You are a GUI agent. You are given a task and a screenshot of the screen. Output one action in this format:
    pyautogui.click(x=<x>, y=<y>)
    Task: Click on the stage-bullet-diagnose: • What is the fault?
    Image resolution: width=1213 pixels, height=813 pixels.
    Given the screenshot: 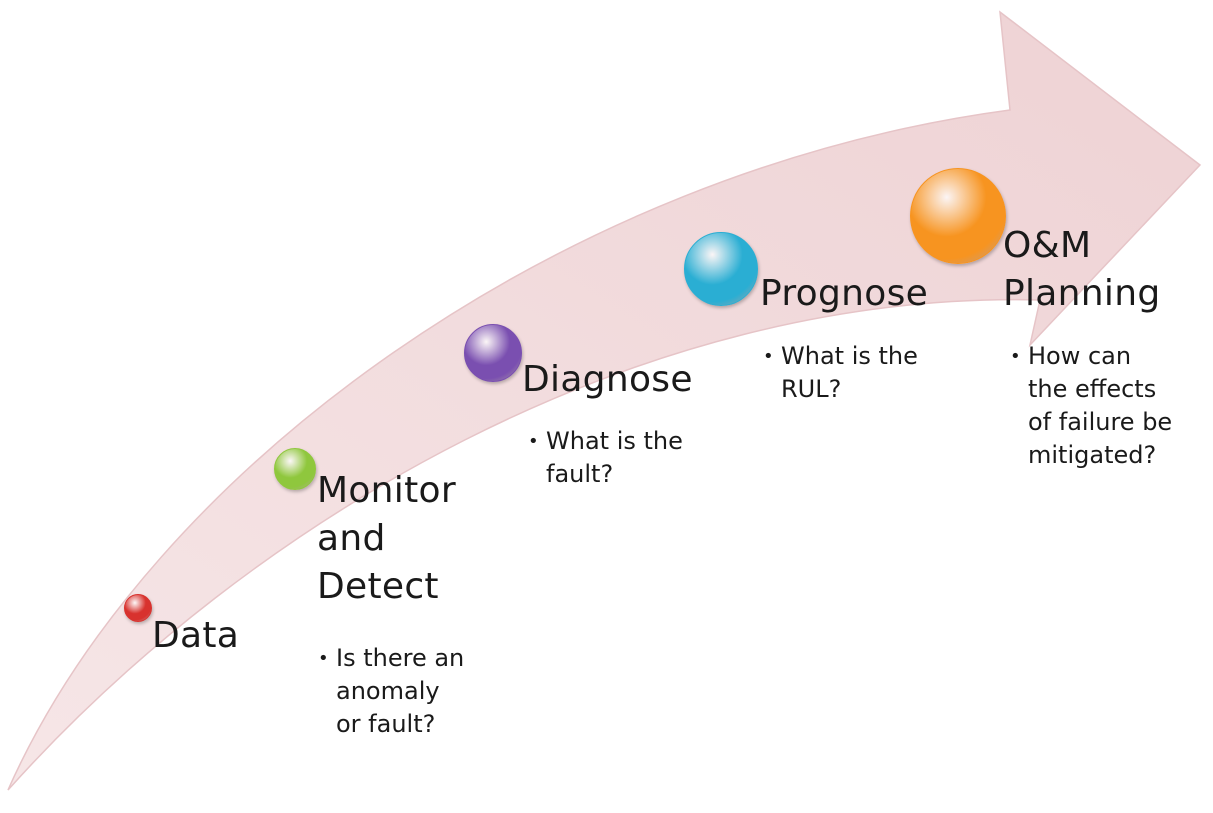 What is the action you would take?
    pyautogui.click(x=605, y=458)
    